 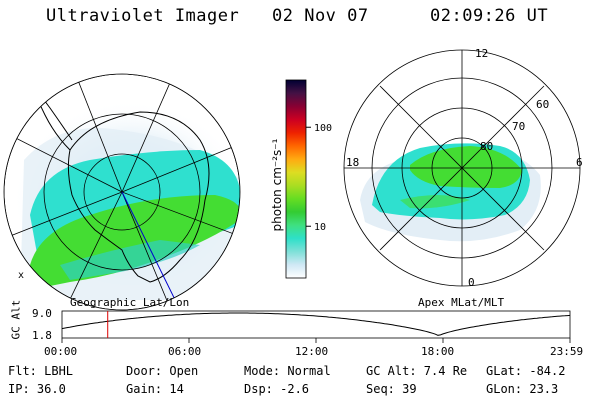 I want to click on colorbar-scale, so click(x=296, y=179).